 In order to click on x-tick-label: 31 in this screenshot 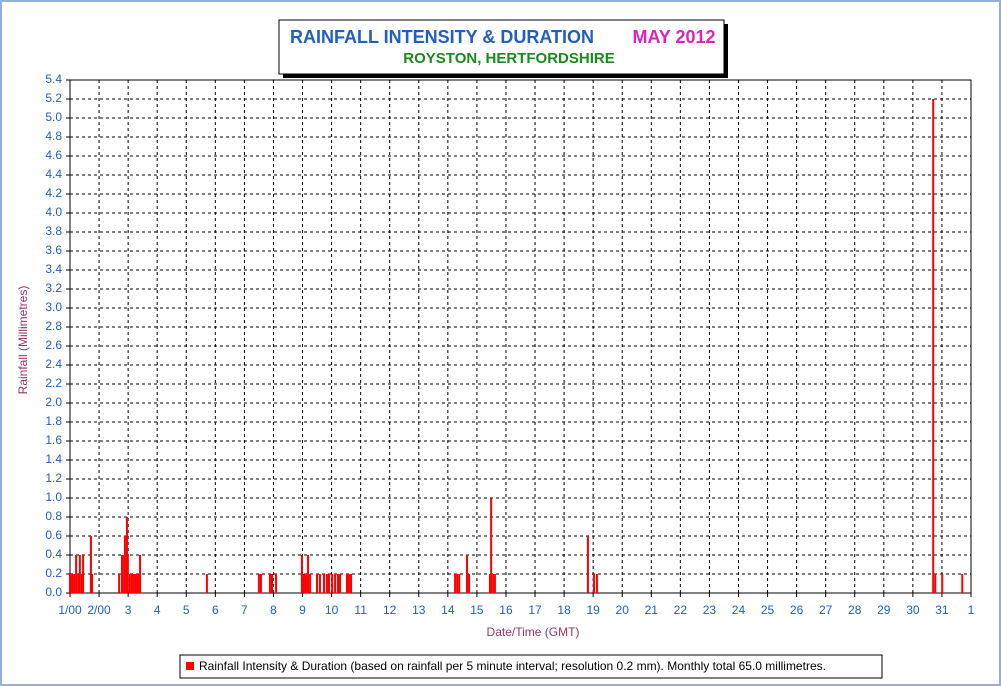, I will do `click(942, 610)`.